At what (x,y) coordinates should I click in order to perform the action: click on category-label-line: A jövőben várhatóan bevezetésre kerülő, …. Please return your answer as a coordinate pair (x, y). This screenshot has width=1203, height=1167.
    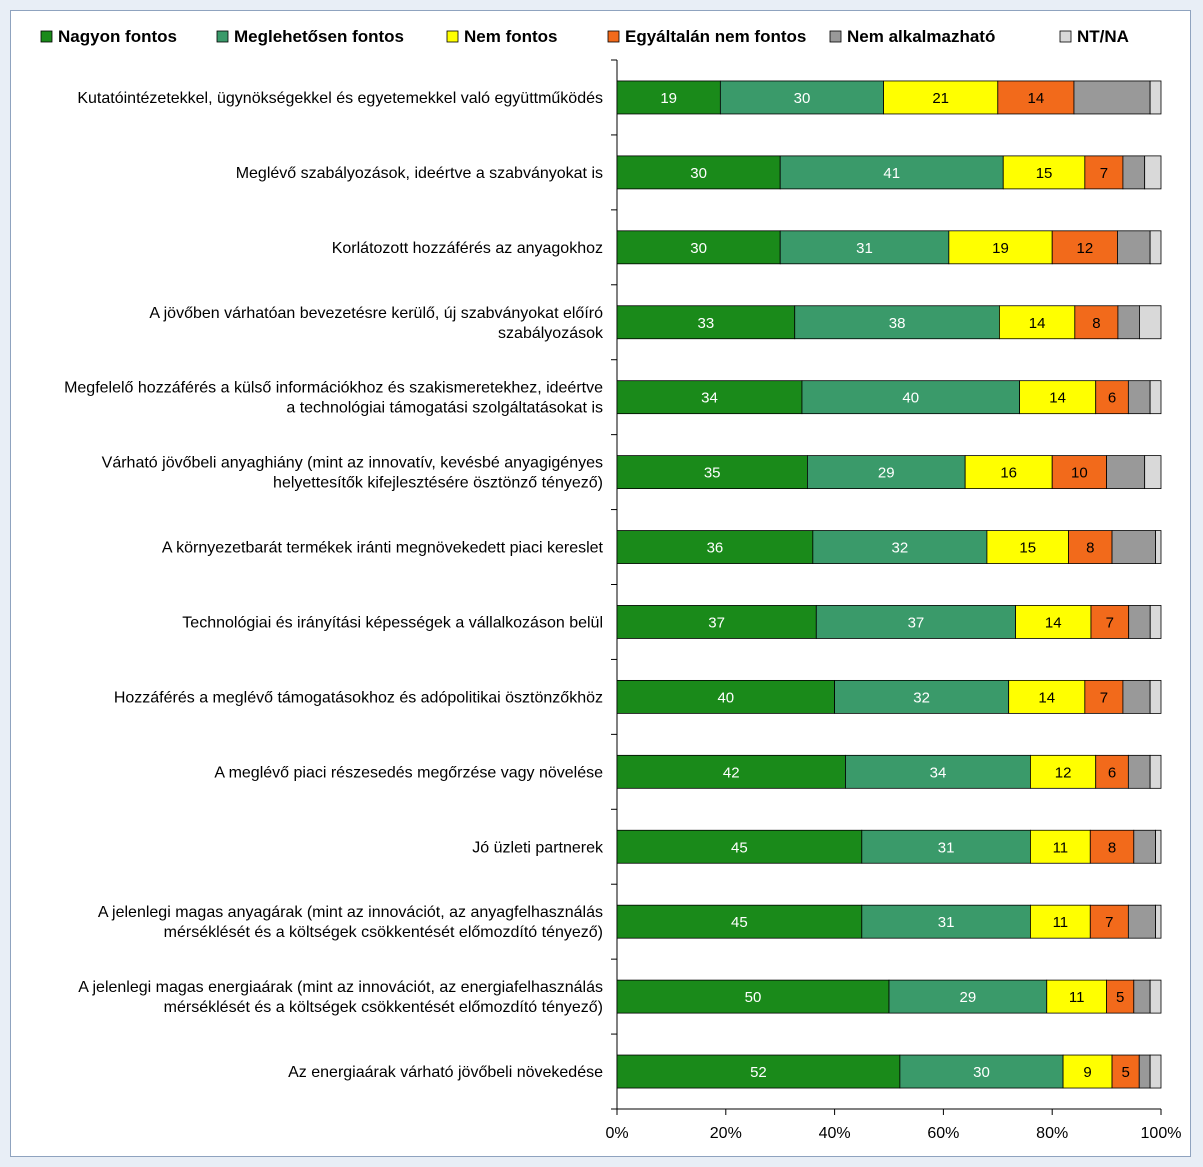
    Looking at the image, I should click on (376, 313).